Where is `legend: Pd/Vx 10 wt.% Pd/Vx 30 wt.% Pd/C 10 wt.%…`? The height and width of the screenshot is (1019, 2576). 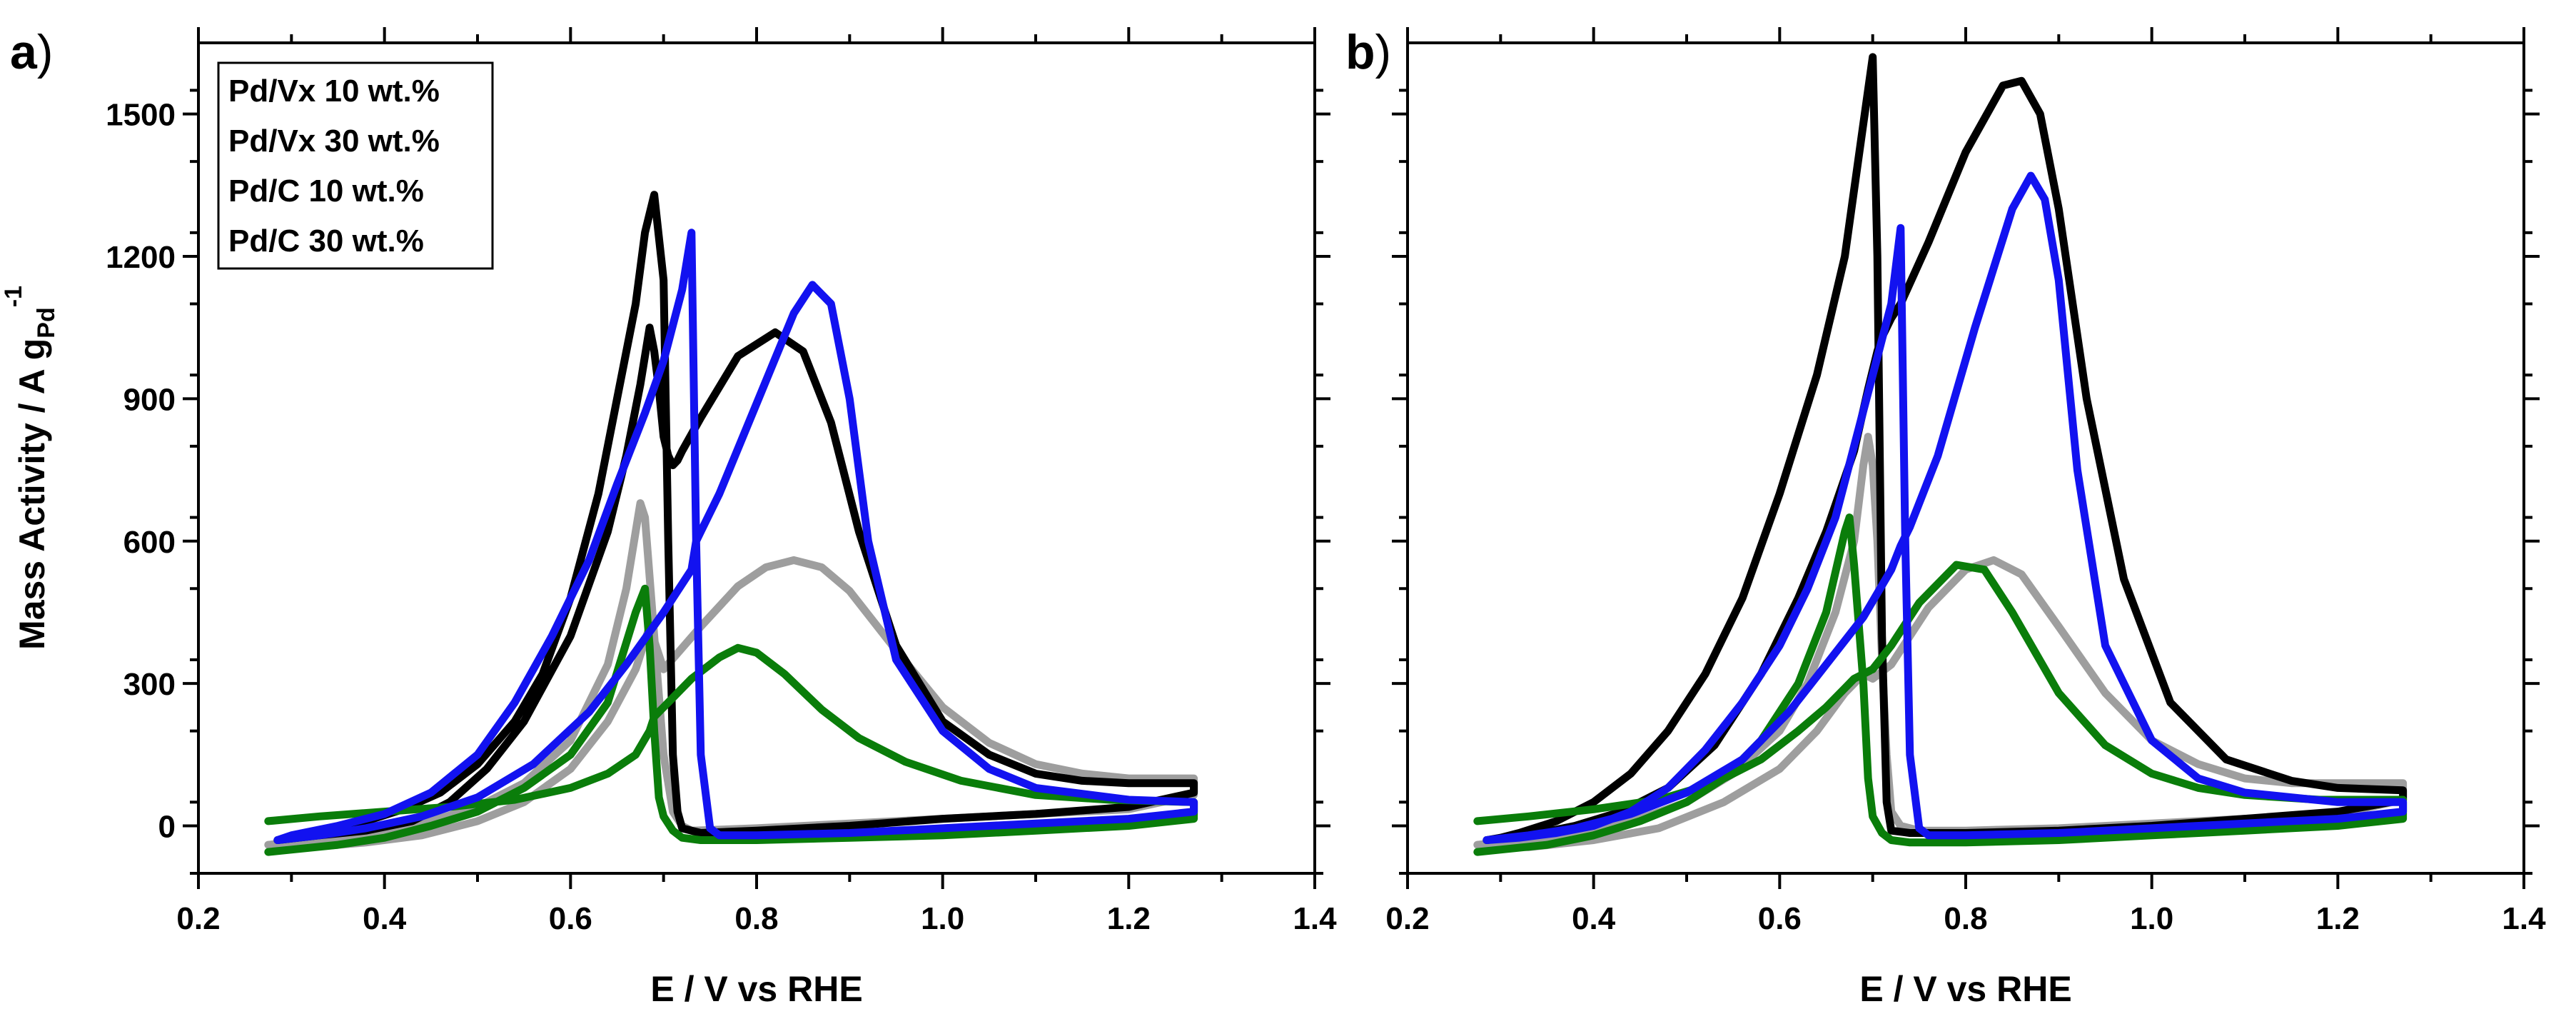
legend: Pd/Vx 10 wt.% Pd/Vx 30 wt.% Pd/C 10 wt.%… is located at coordinates (355, 165).